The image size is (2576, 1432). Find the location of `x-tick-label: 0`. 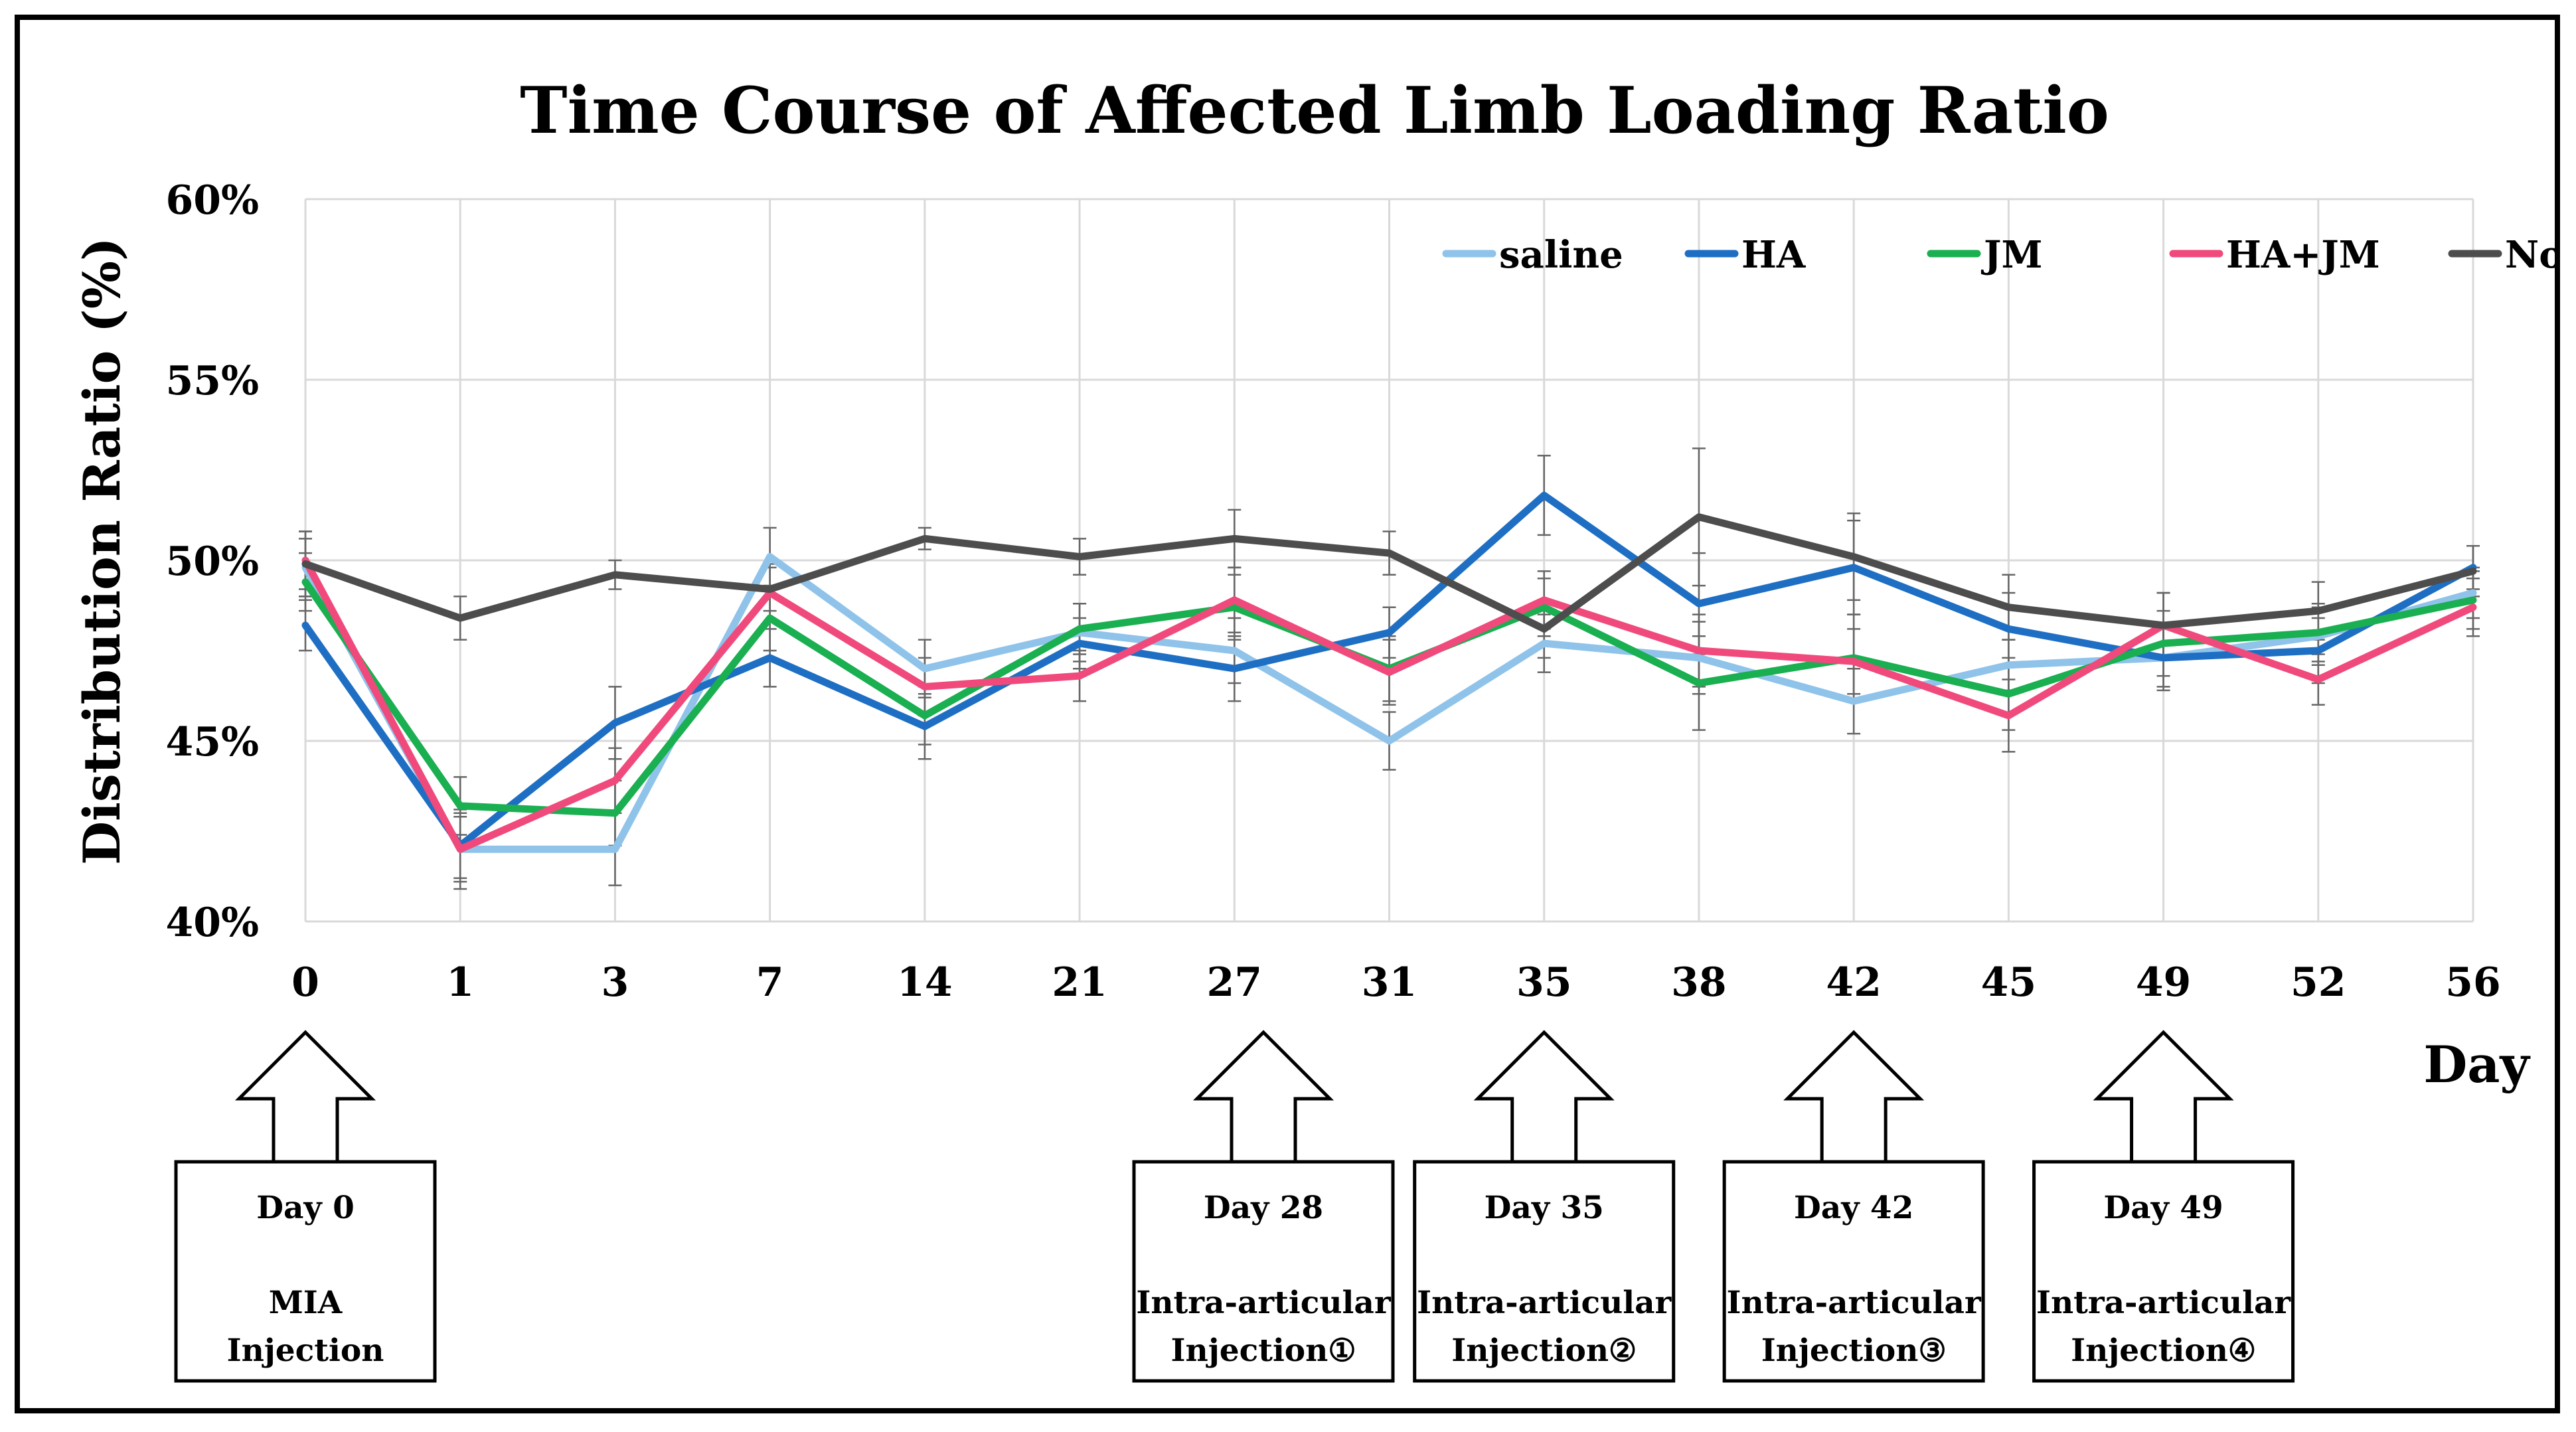

x-tick-label: 0 is located at coordinates (305, 982).